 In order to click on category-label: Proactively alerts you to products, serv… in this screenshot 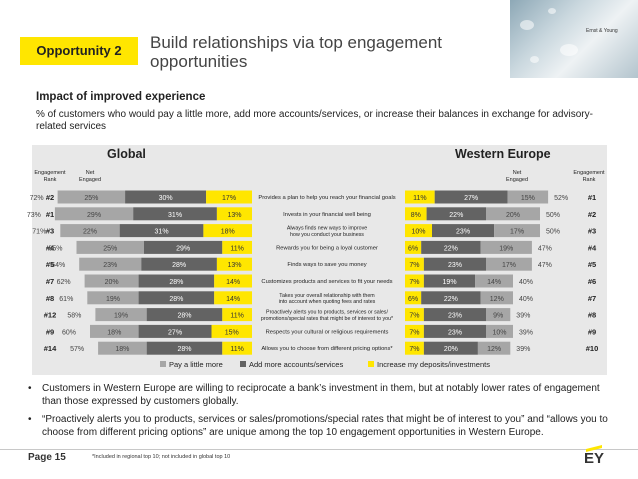, I will do `click(327, 316)`.